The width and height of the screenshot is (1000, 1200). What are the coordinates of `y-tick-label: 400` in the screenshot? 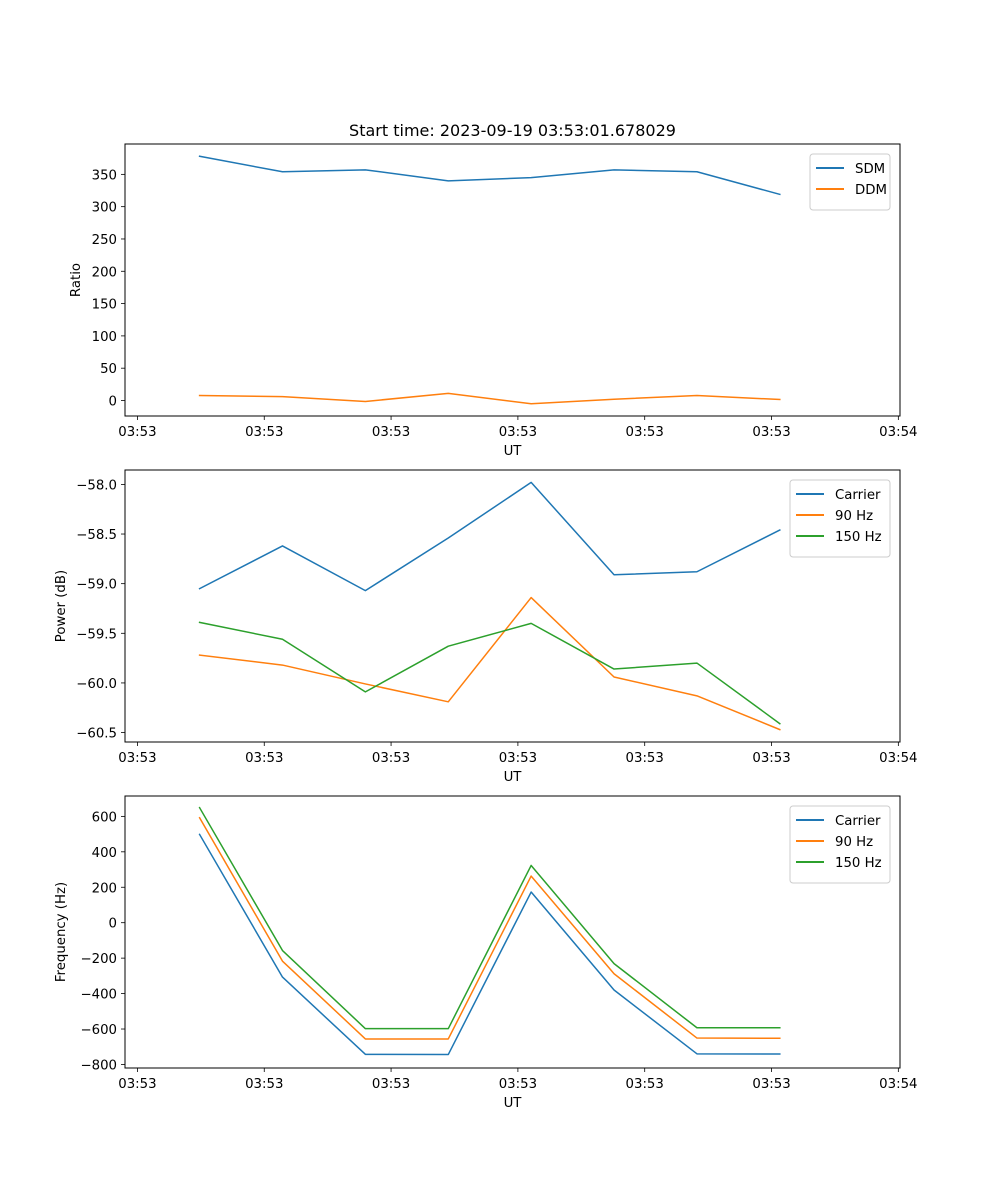 It's located at (104, 853).